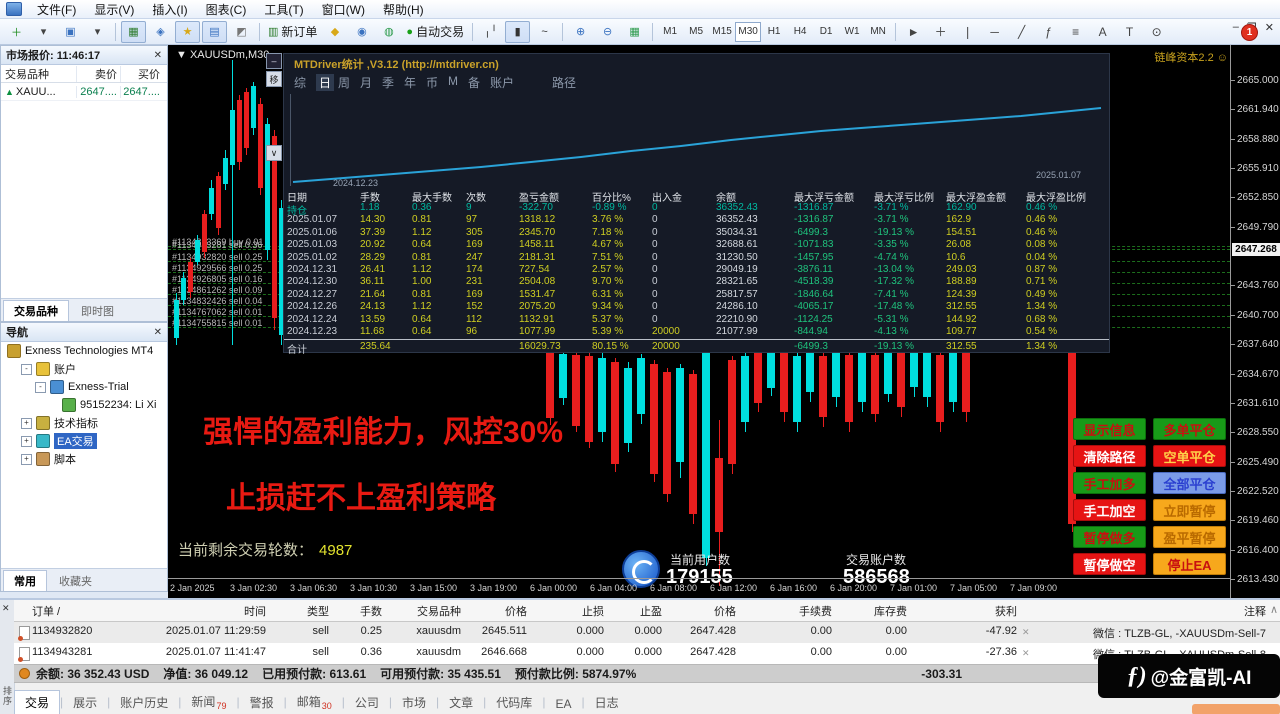  What do you see at coordinates (84, 441) in the screenshot?
I see `sidebar-item-4: + EA交易` at bounding box center [84, 441].